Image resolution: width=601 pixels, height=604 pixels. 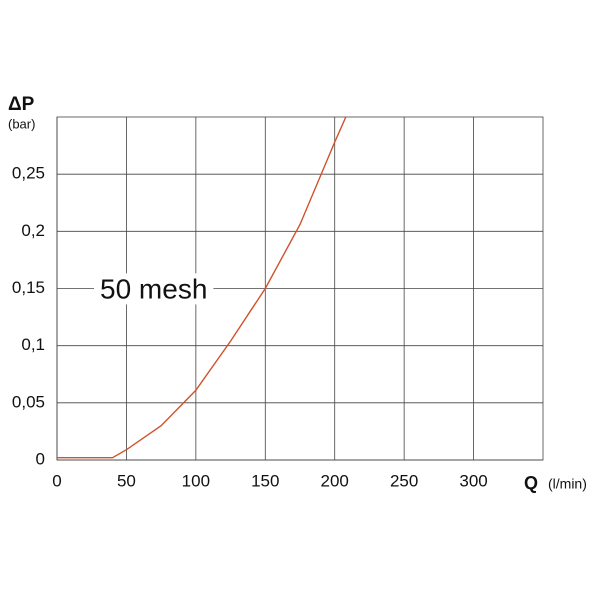 I want to click on x-axis-unit: (l/min), so click(x=567, y=484).